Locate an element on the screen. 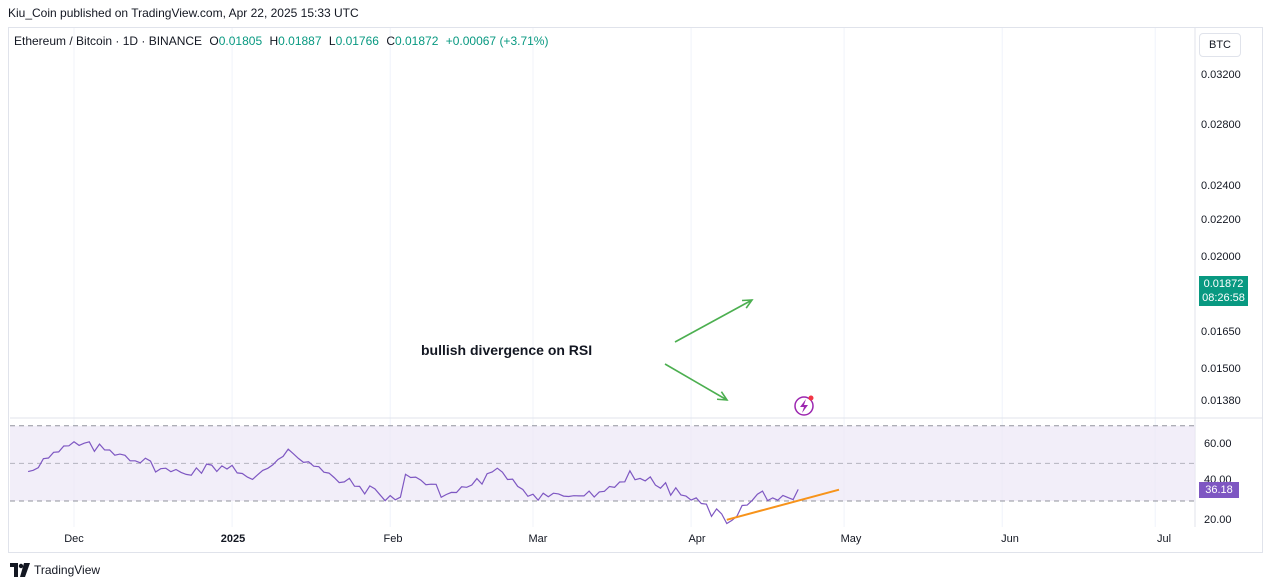 The width and height of the screenshot is (1273, 588). divergence-annotation: bullish divergence on RSI is located at coordinates (507, 350).